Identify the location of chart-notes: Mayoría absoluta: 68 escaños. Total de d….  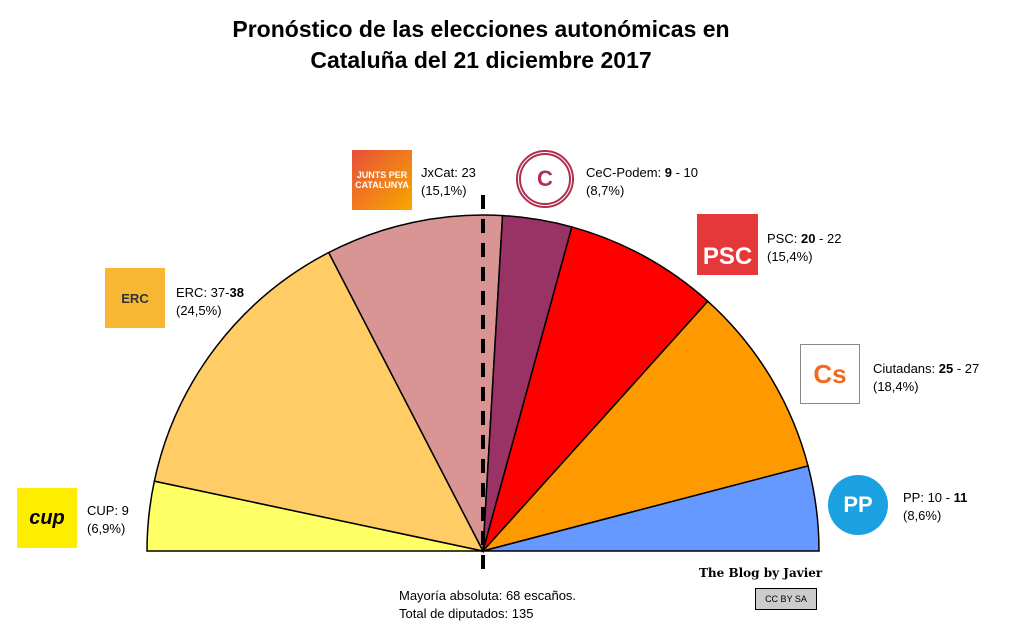
(487, 605).